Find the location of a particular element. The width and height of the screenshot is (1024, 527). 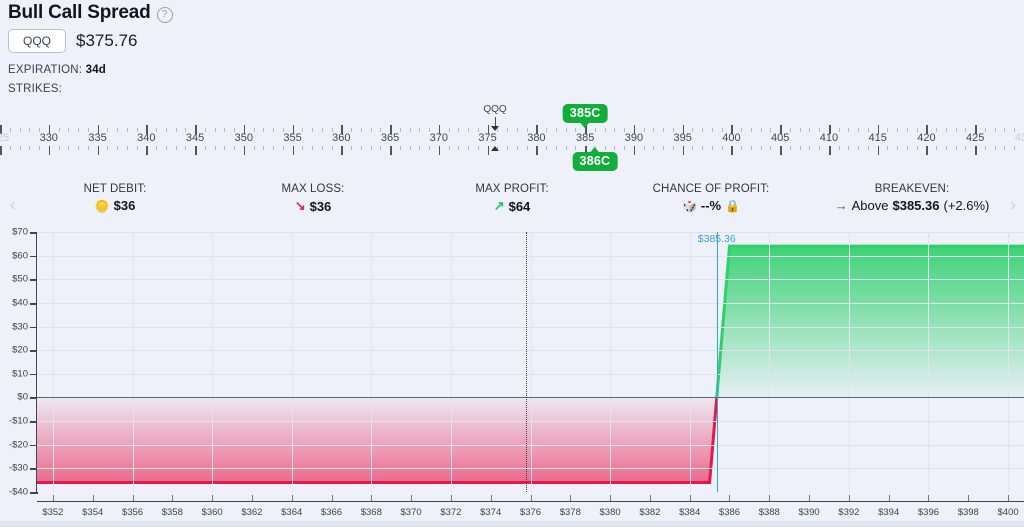

x-axis-label: $354 is located at coordinates (93, 512).